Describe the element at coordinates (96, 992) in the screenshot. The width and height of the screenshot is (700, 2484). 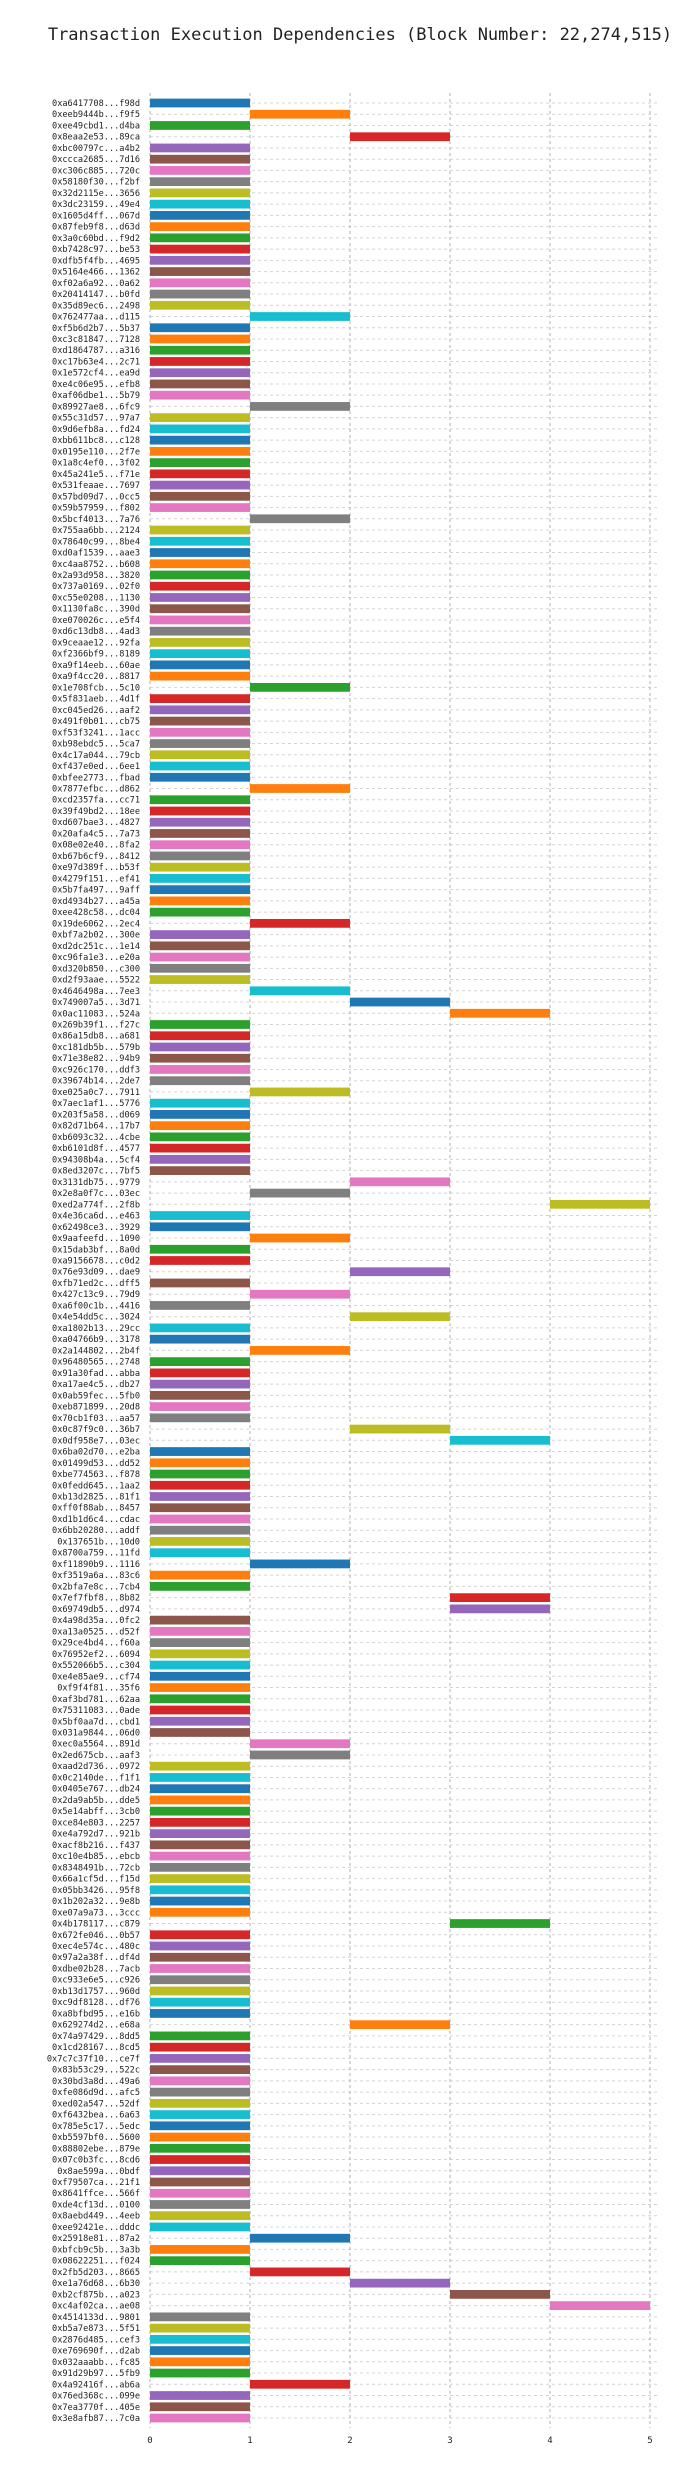
I see `y-tick-label-79: 0x4646498a...7ee3` at that location.